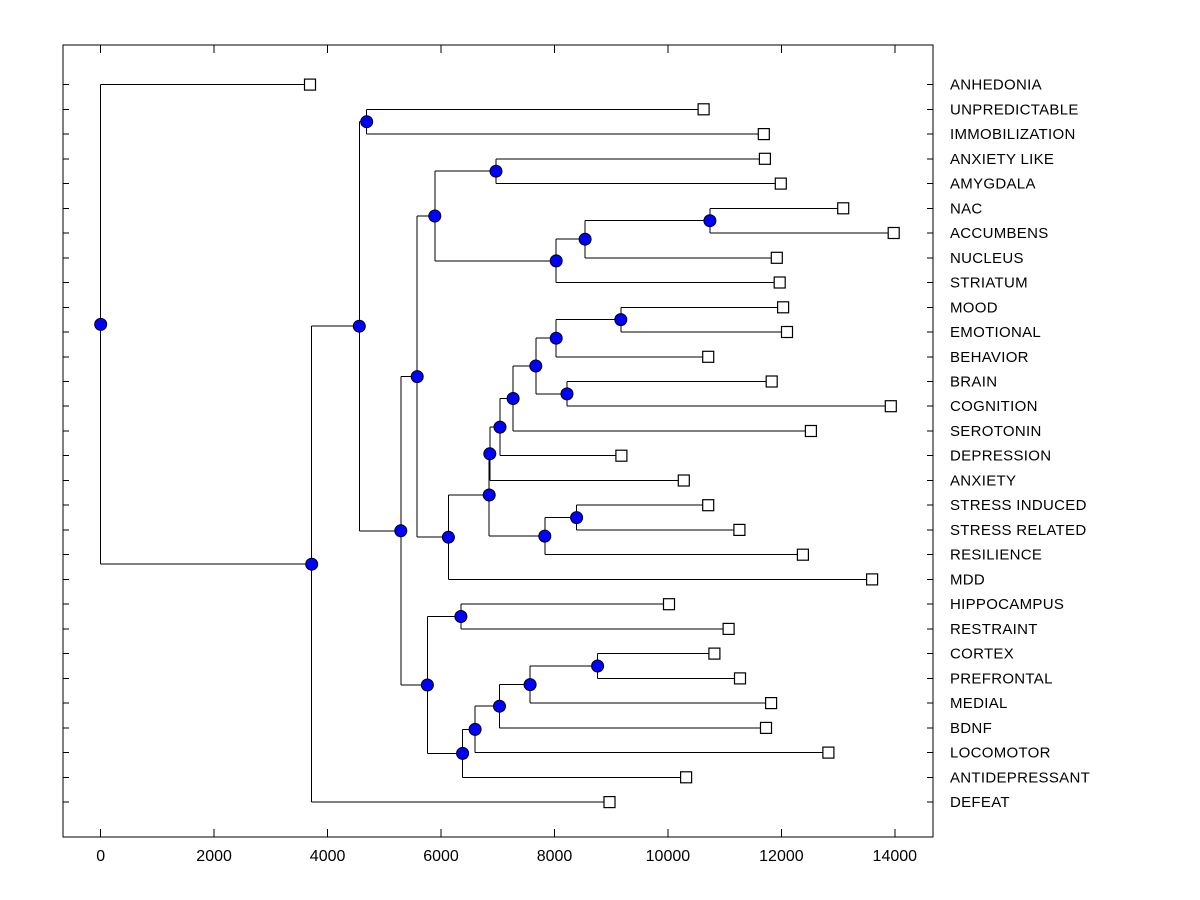  What do you see at coordinates (781, 856) in the screenshot?
I see `x-tick-label: 12000` at bounding box center [781, 856].